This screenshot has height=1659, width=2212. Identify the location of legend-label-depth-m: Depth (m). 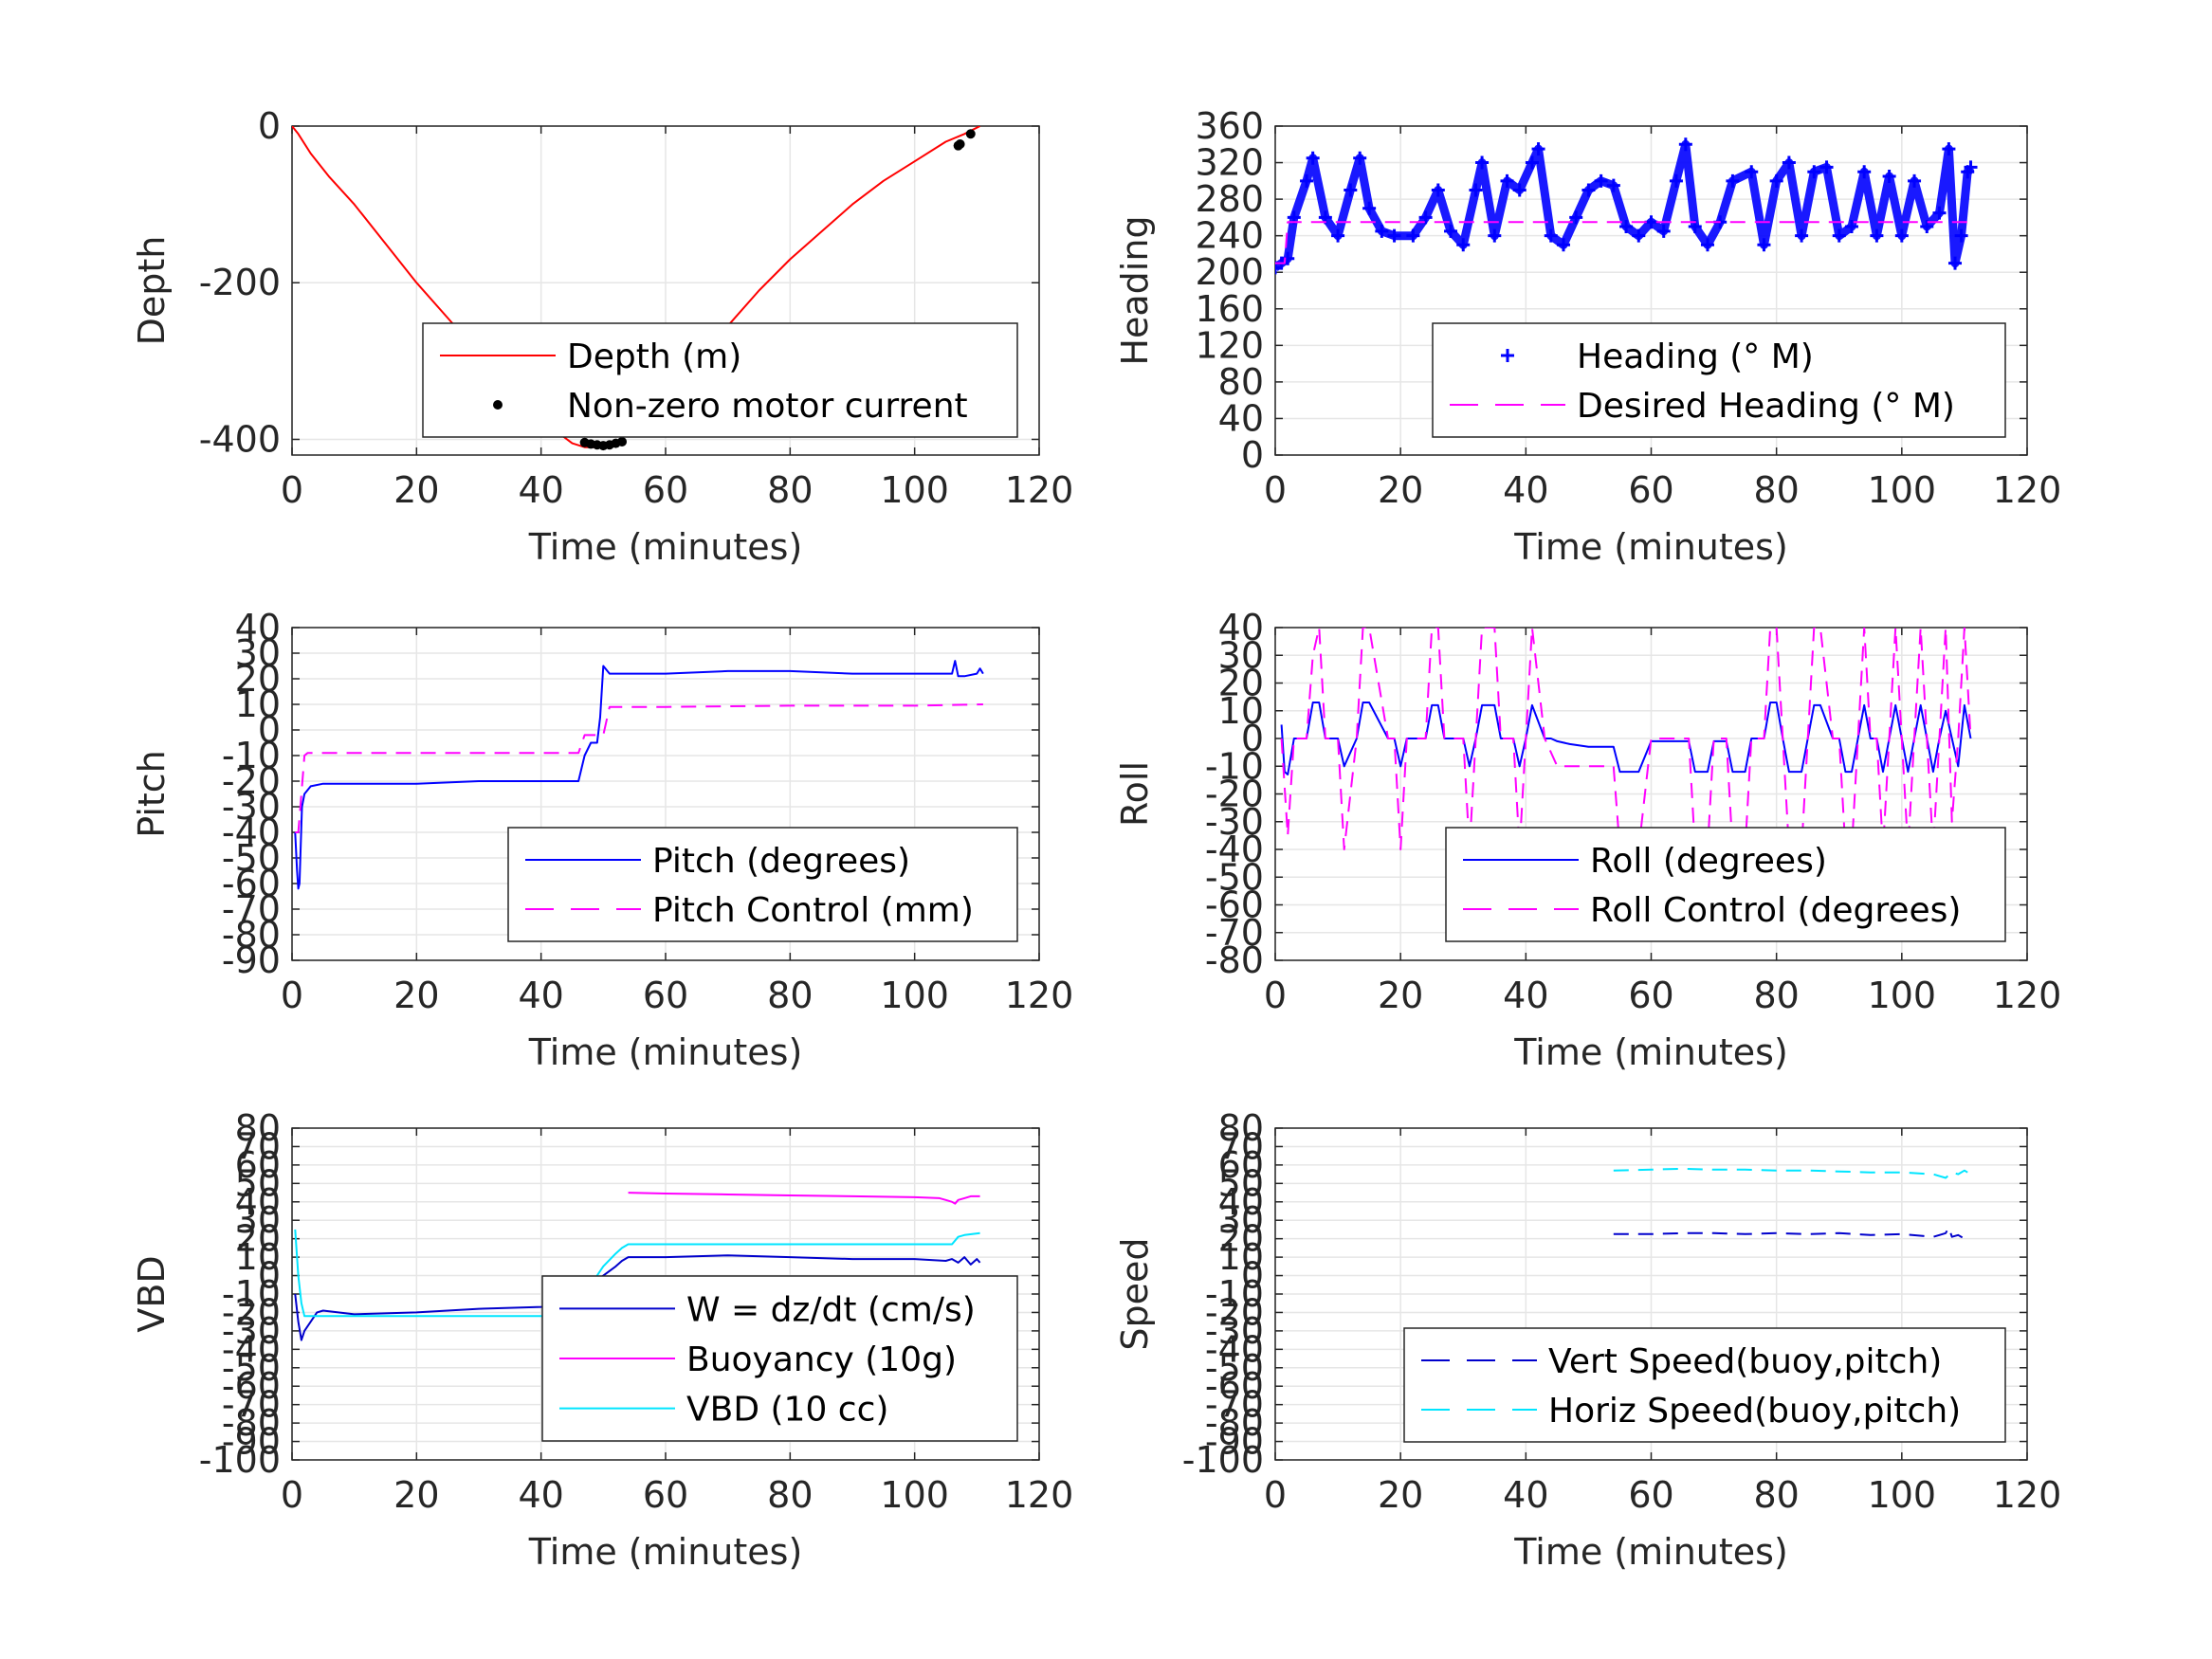
(654, 356).